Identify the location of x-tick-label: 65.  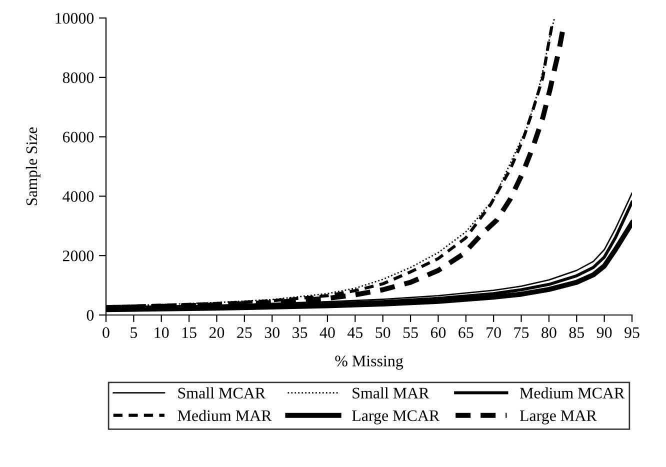
(466, 332).